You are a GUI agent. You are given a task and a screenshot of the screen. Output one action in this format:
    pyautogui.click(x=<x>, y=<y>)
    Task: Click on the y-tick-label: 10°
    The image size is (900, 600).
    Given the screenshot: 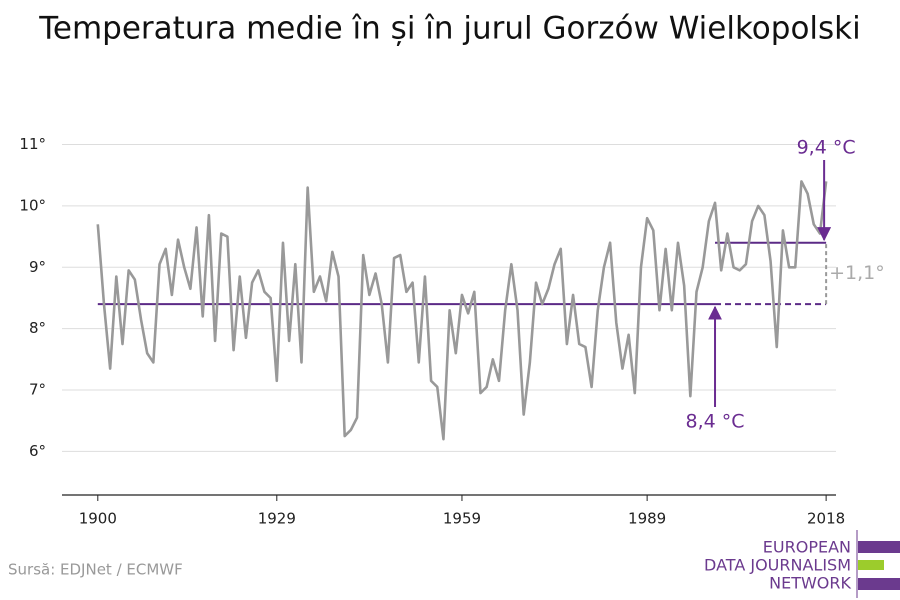 What is the action you would take?
    pyautogui.click(x=32, y=205)
    